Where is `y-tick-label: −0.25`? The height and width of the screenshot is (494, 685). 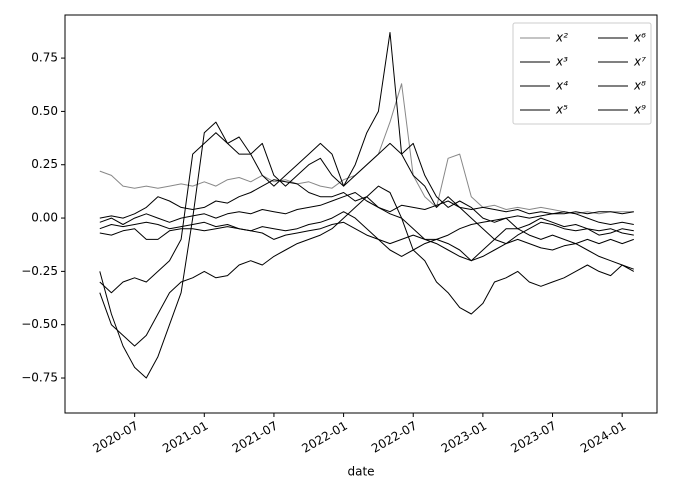 y-tick-label: −0.25 is located at coordinates (39, 271).